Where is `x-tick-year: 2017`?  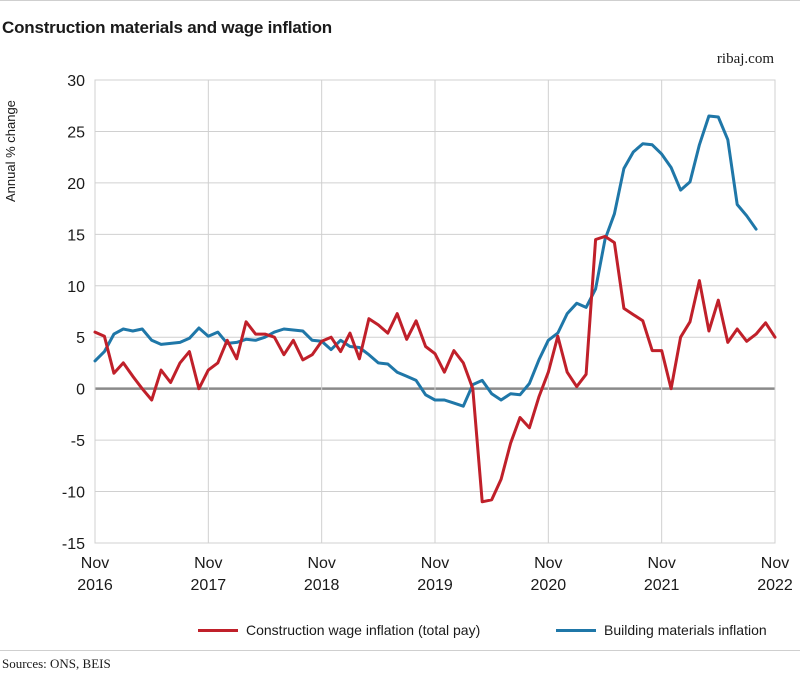 x-tick-year: 2017 is located at coordinates (209, 585).